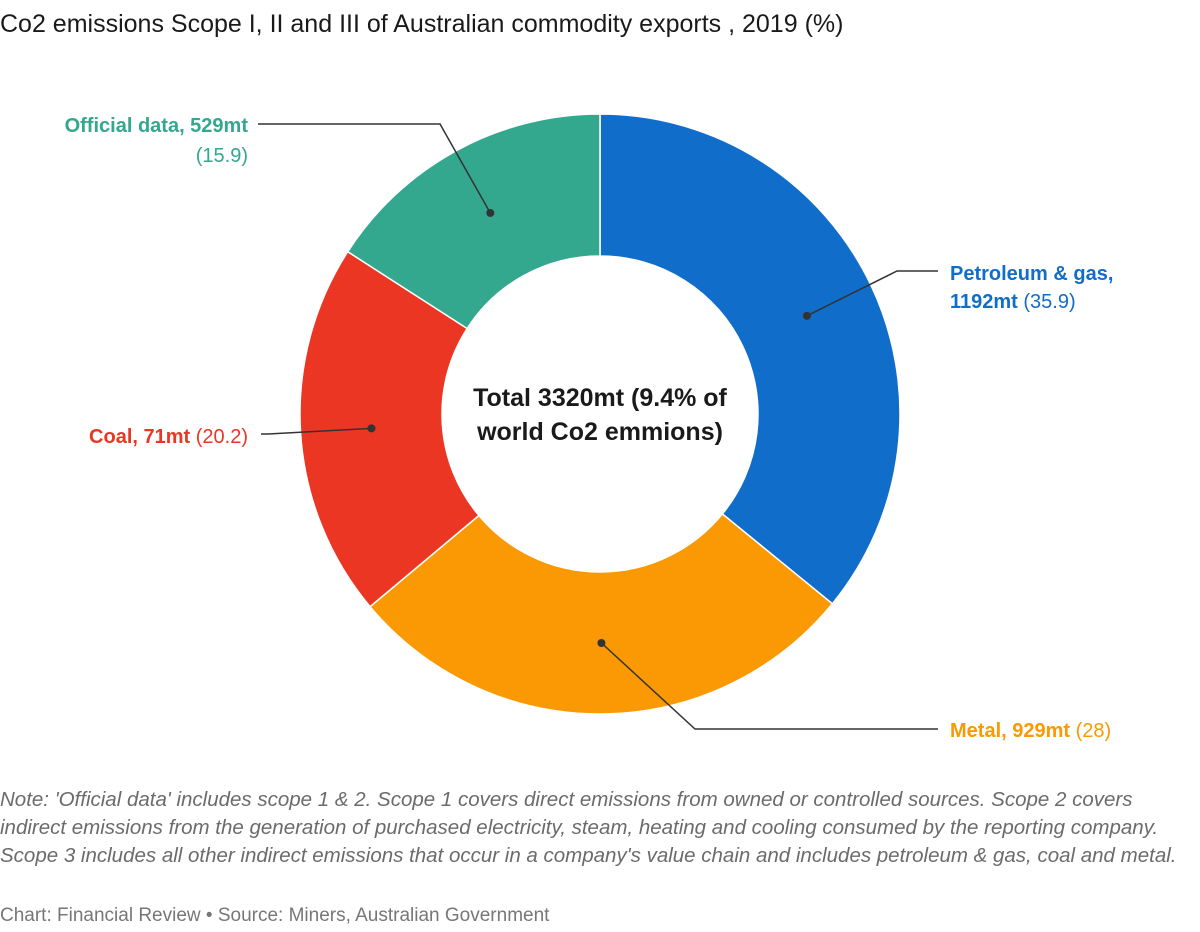 This screenshot has height=932, width=1200. What do you see at coordinates (1031, 274) in the screenshot?
I see `slice-label: Petroleum & gas,` at bounding box center [1031, 274].